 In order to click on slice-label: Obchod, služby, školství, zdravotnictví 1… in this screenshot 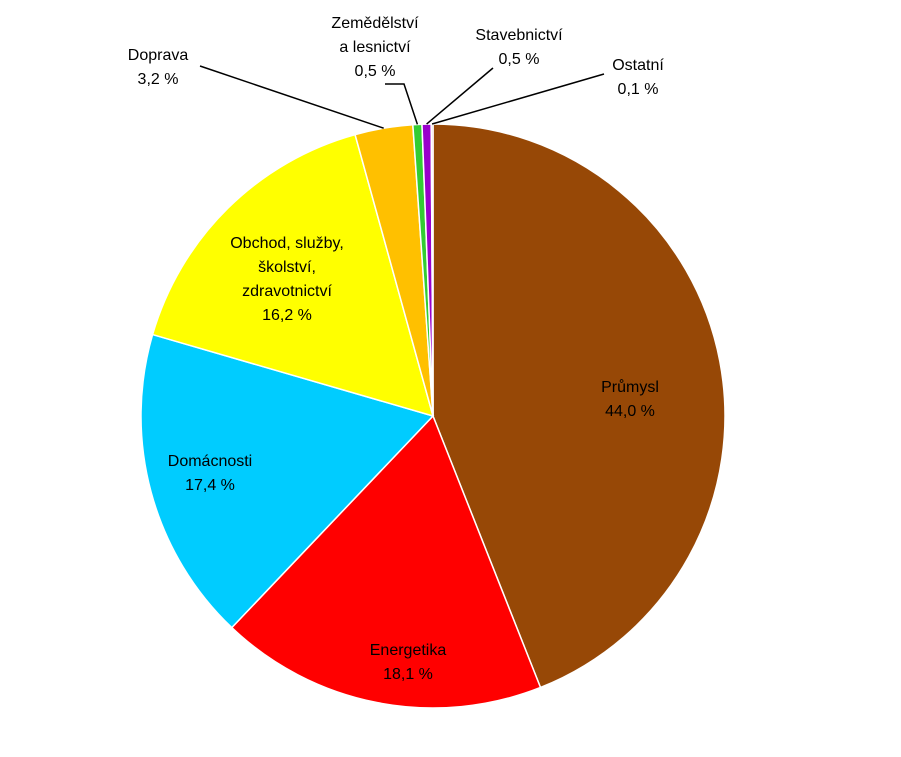, I will do `click(287, 280)`.